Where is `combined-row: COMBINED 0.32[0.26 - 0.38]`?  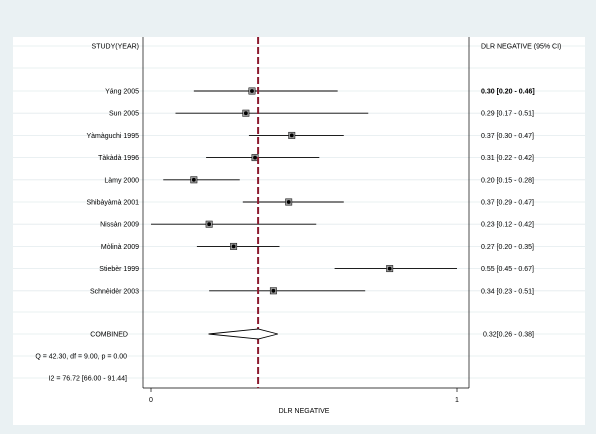 combined-row: COMBINED 0.32[0.26 - 0.38] is located at coordinates (312, 334).